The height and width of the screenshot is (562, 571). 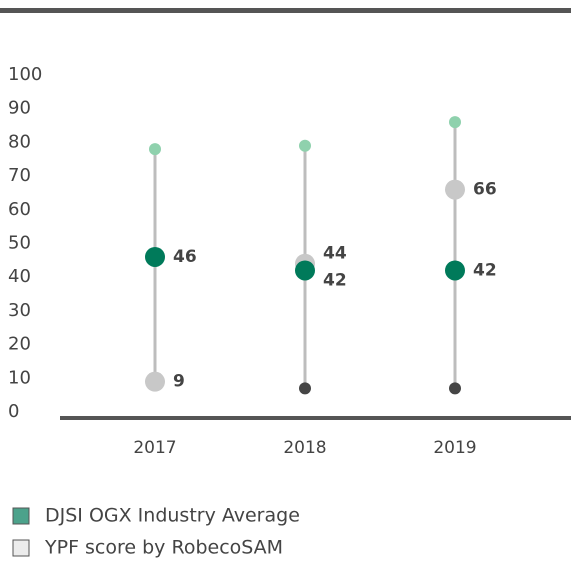 I want to click on data-label: 66, so click(x=485, y=190).